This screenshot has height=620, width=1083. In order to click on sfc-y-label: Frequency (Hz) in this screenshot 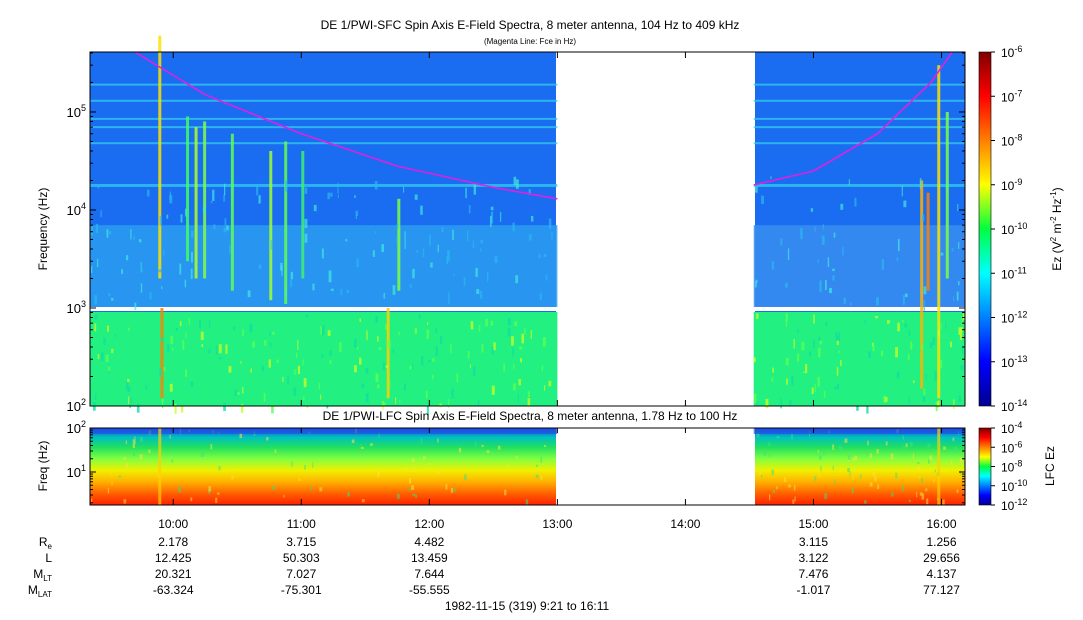, I will do `click(43, 229)`.